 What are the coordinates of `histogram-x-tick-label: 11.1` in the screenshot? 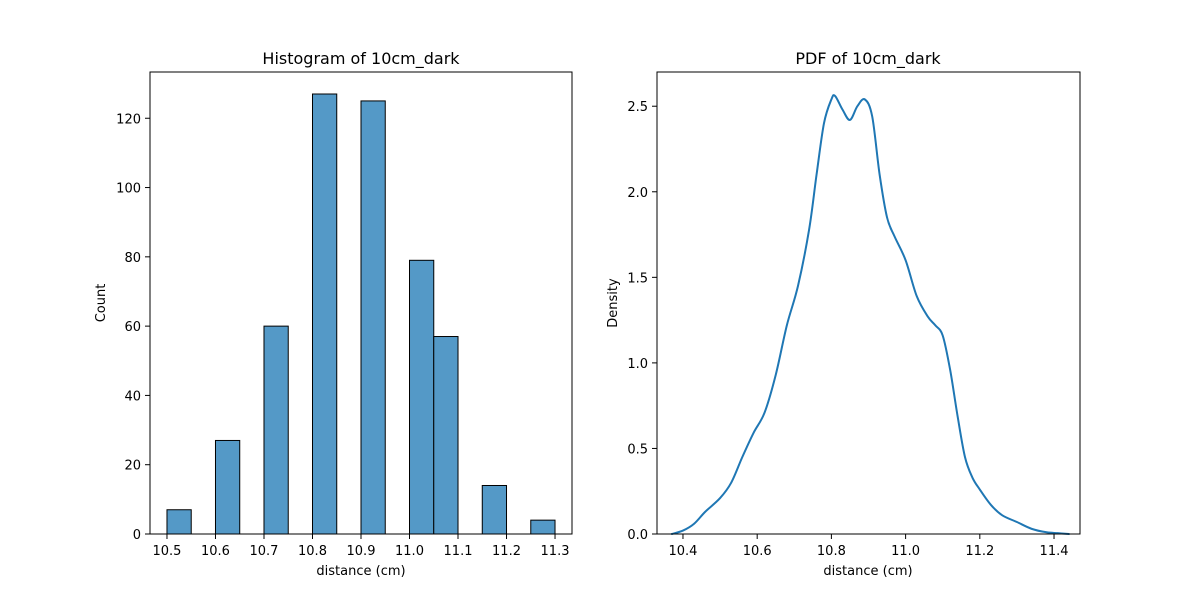 It's located at (458, 551).